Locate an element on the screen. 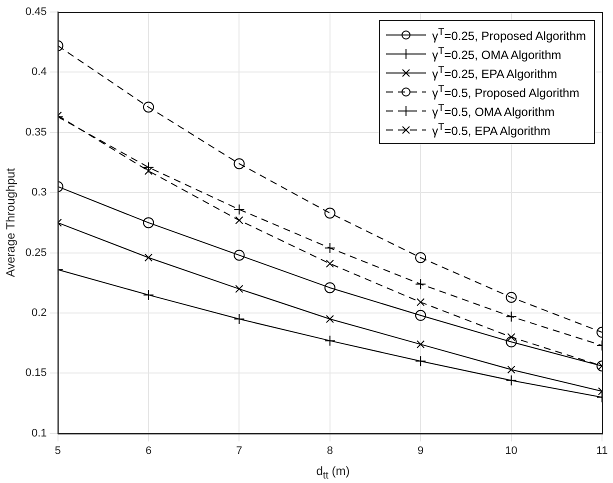 Image resolution: width=613 pixels, height=483 pixels. legend-label: γ$^{T}$=0.25, EPA Algorithm is located at coordinates (495, 72).